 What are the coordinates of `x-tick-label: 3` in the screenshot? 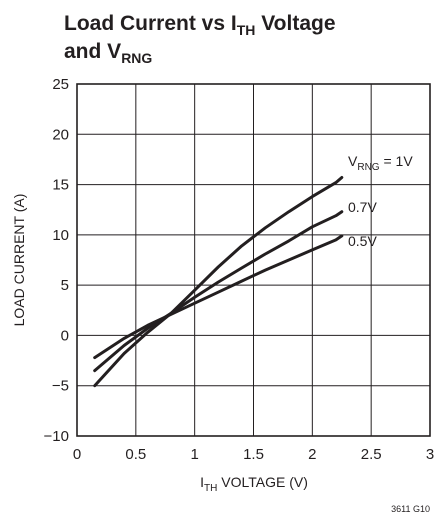 It's located at (430, 454).